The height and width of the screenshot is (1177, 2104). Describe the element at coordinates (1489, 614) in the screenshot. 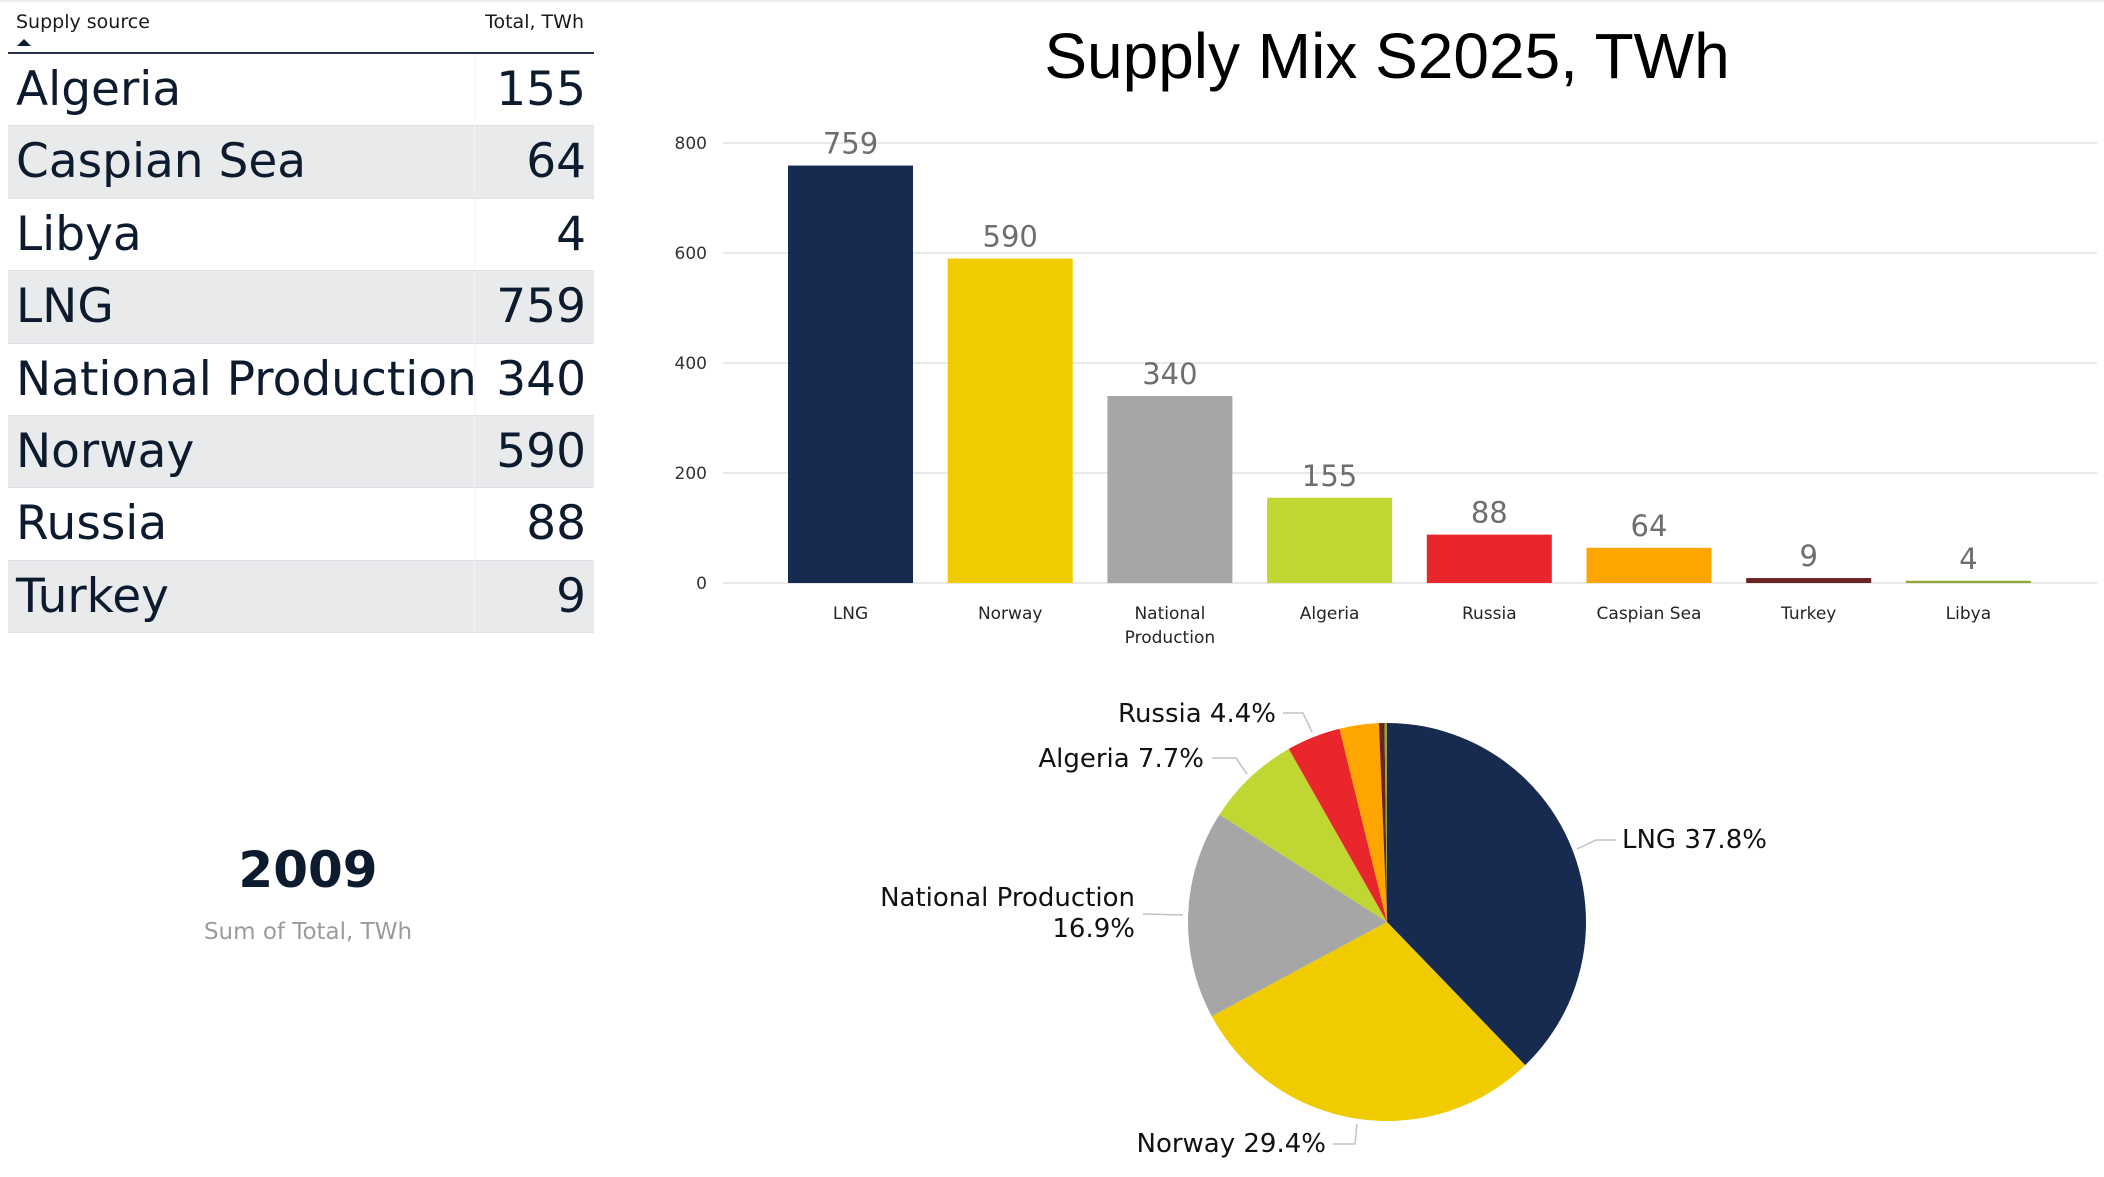

I see `x-tick-label: Russia` at that location.